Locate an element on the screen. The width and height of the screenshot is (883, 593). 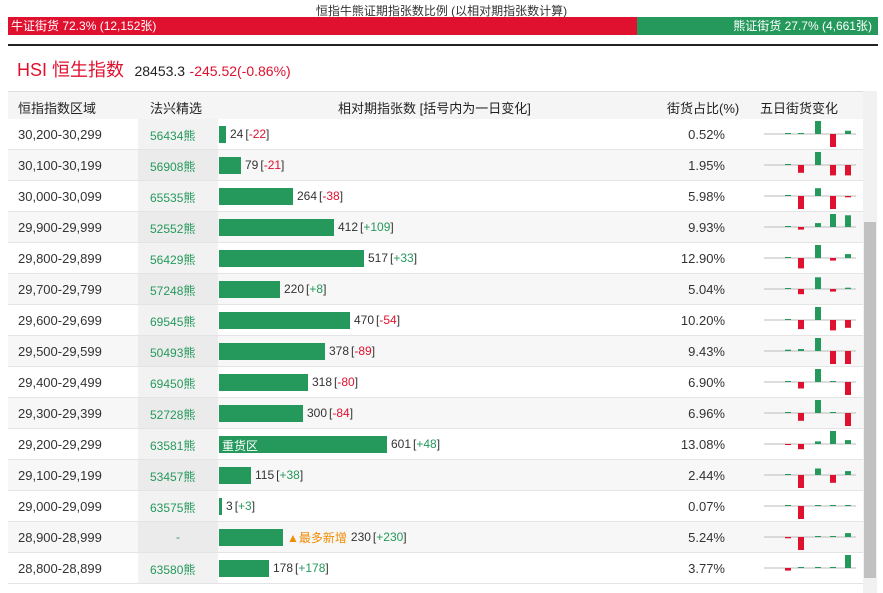
warrant-code-link: 63580熊 is located at coordinates (173, 570).